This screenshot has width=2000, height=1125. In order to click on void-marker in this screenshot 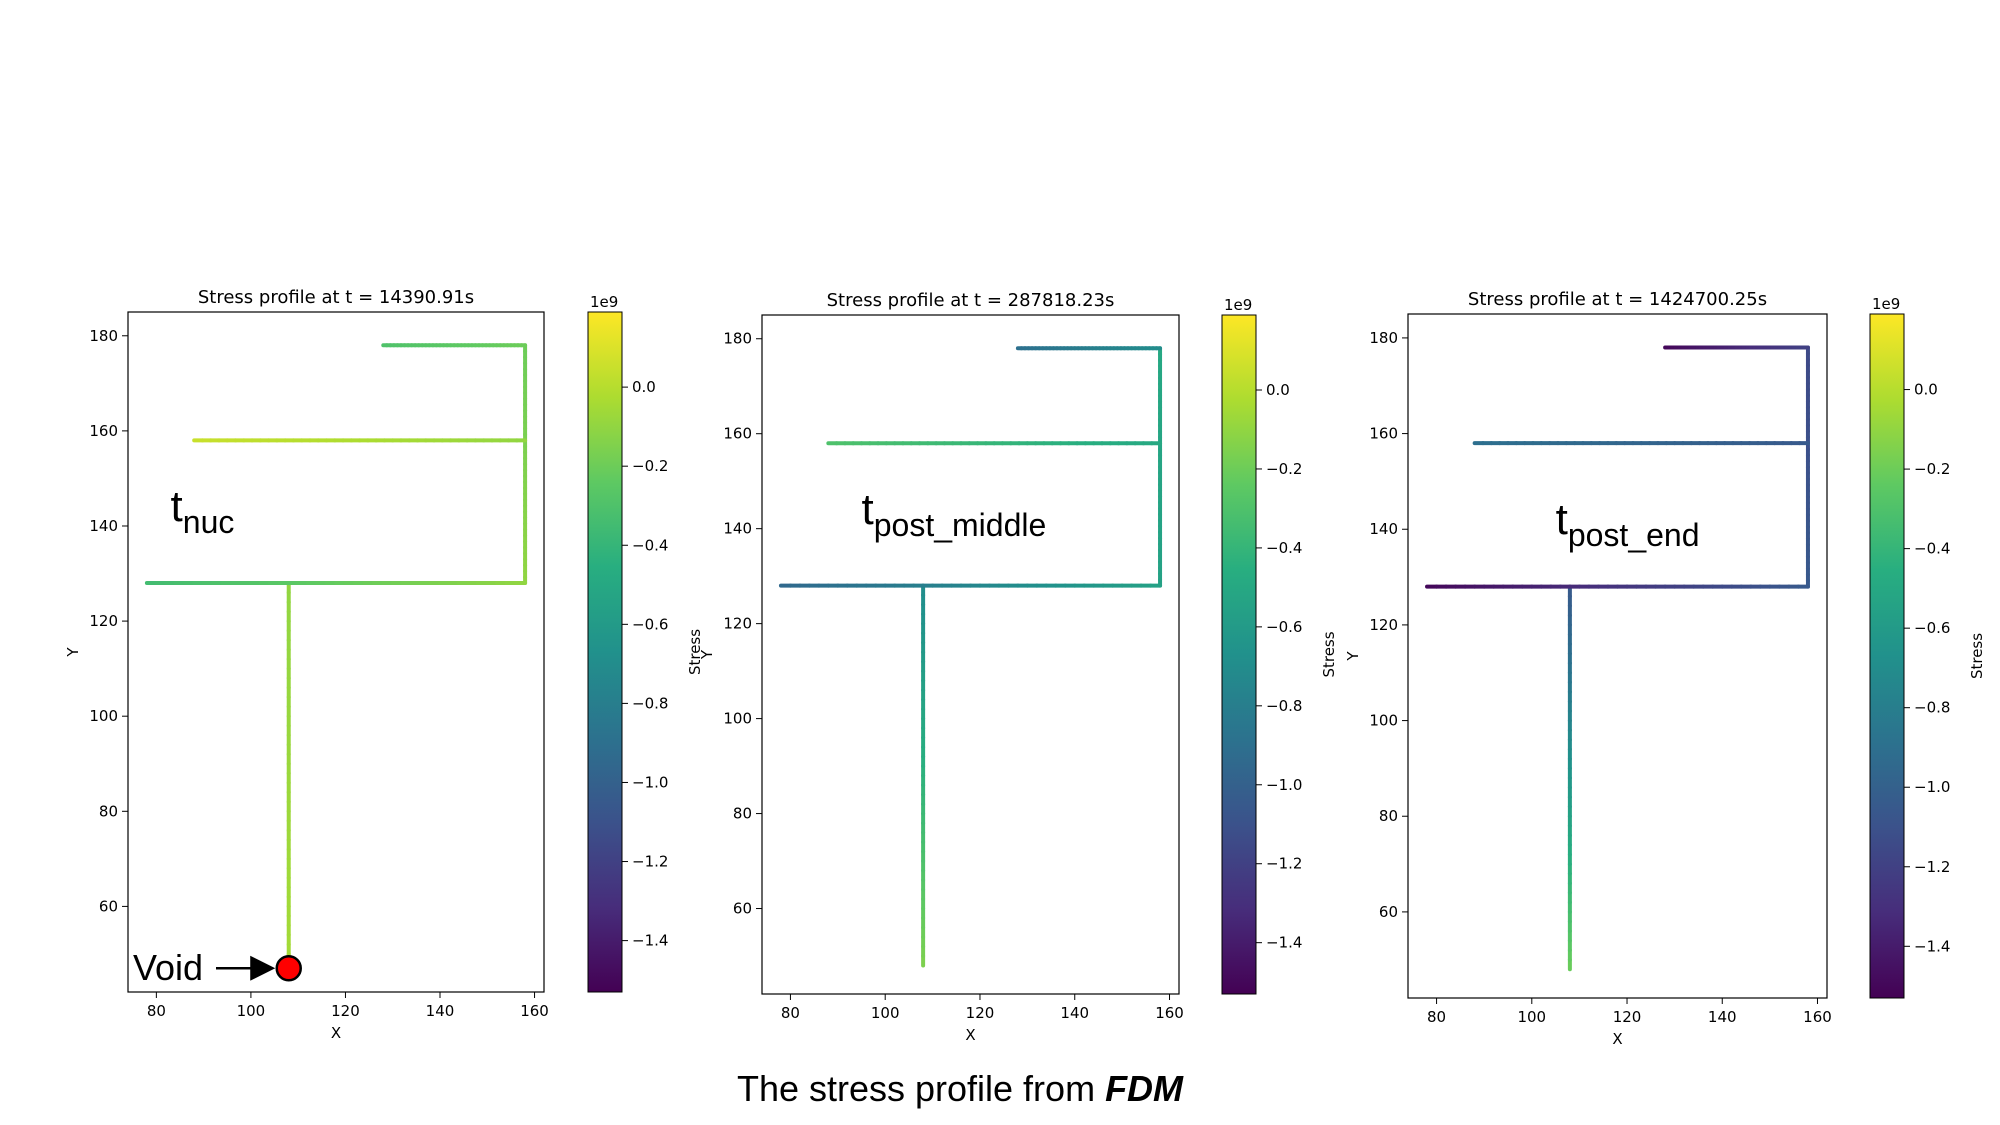, I will do `click(288, 968)`.